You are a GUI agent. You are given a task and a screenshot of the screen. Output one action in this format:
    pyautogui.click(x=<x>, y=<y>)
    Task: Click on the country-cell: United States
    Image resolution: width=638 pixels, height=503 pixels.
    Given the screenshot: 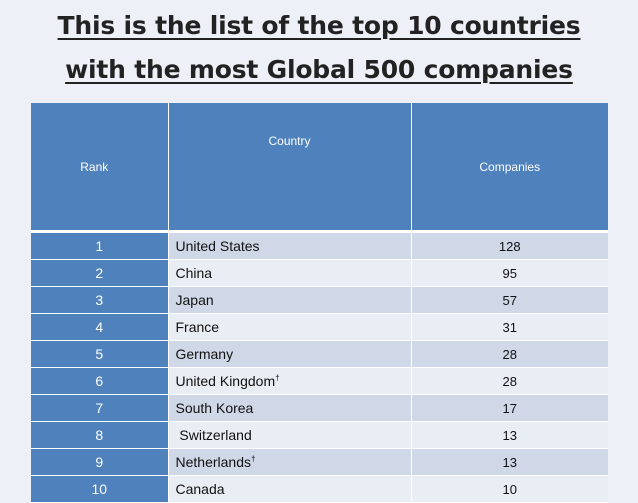 What is the action you would take?
    pyautogui.click(x=290, y=245)
    